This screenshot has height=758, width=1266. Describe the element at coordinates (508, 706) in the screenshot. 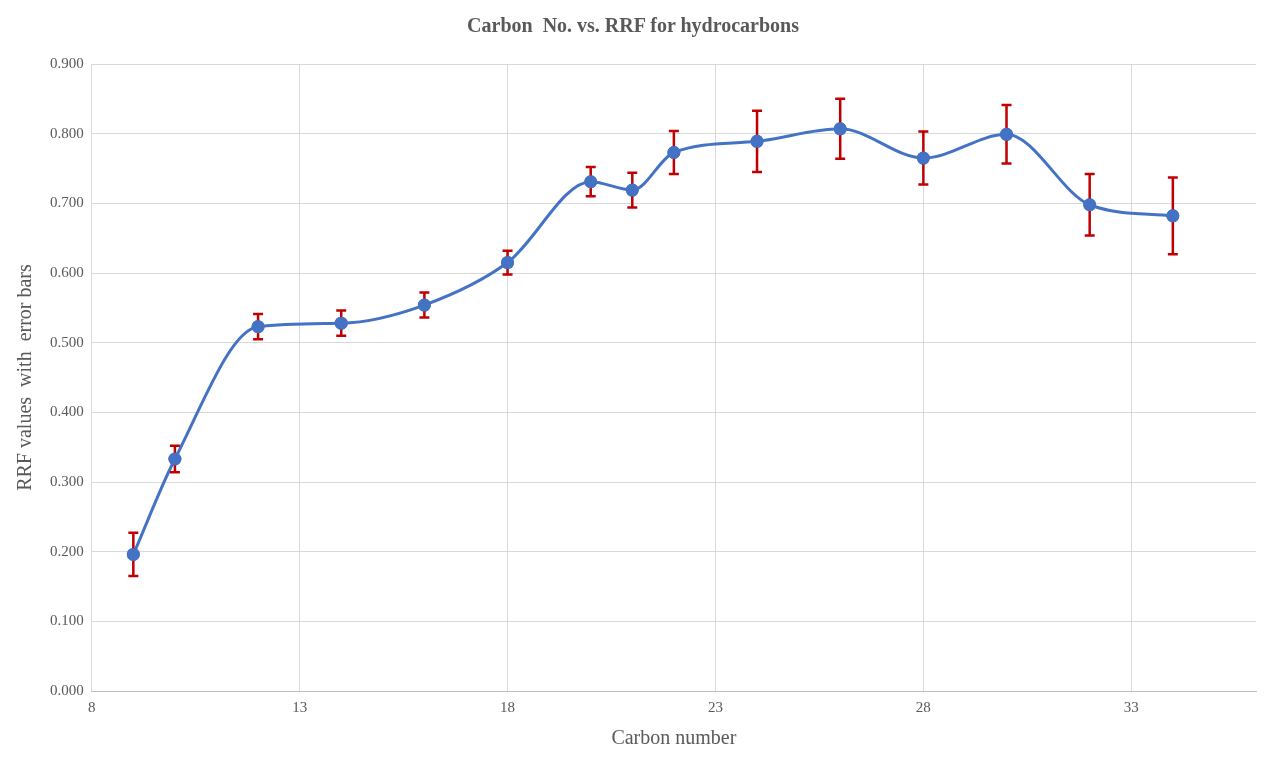

I see `x-tick-label: 18` at that location.